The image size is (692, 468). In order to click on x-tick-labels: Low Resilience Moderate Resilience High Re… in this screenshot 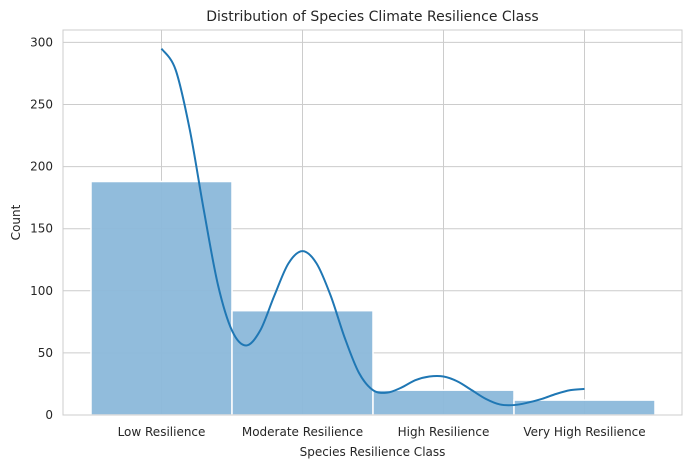, I will do `click(382, 432)`.